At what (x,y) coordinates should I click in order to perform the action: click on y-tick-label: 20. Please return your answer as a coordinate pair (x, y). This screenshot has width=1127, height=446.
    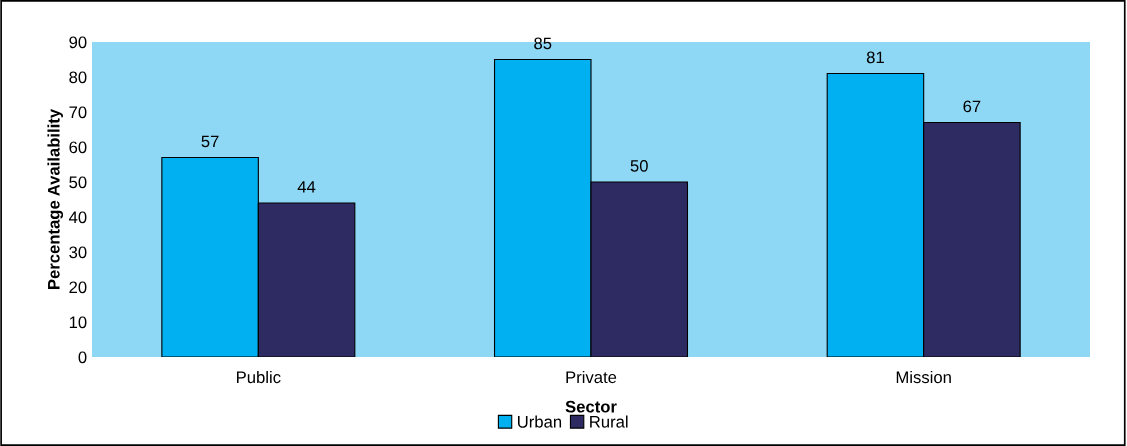
    Looking at the image, I should click on (78, 287).